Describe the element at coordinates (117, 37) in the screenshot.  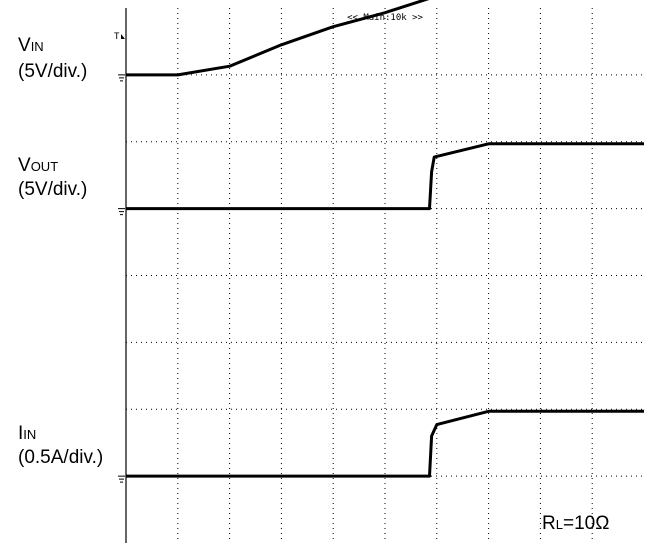
I see `trigger-icon: T` at that location.